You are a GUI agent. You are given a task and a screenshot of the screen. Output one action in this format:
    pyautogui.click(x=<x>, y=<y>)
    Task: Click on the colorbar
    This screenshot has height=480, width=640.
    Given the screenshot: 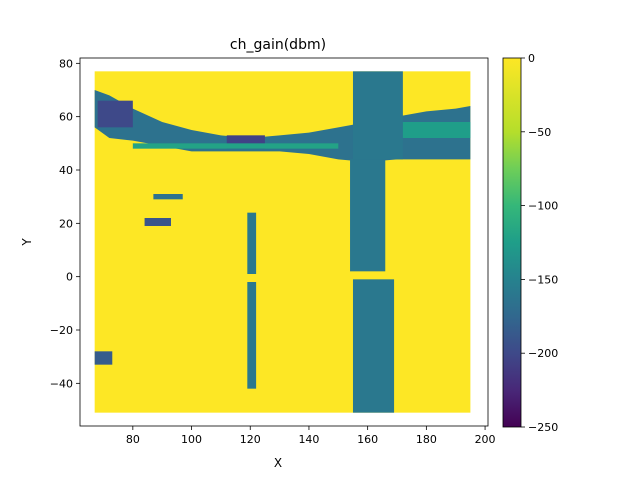 What is the action you would take?
    pyautogui.click(x=512, y=242)
    